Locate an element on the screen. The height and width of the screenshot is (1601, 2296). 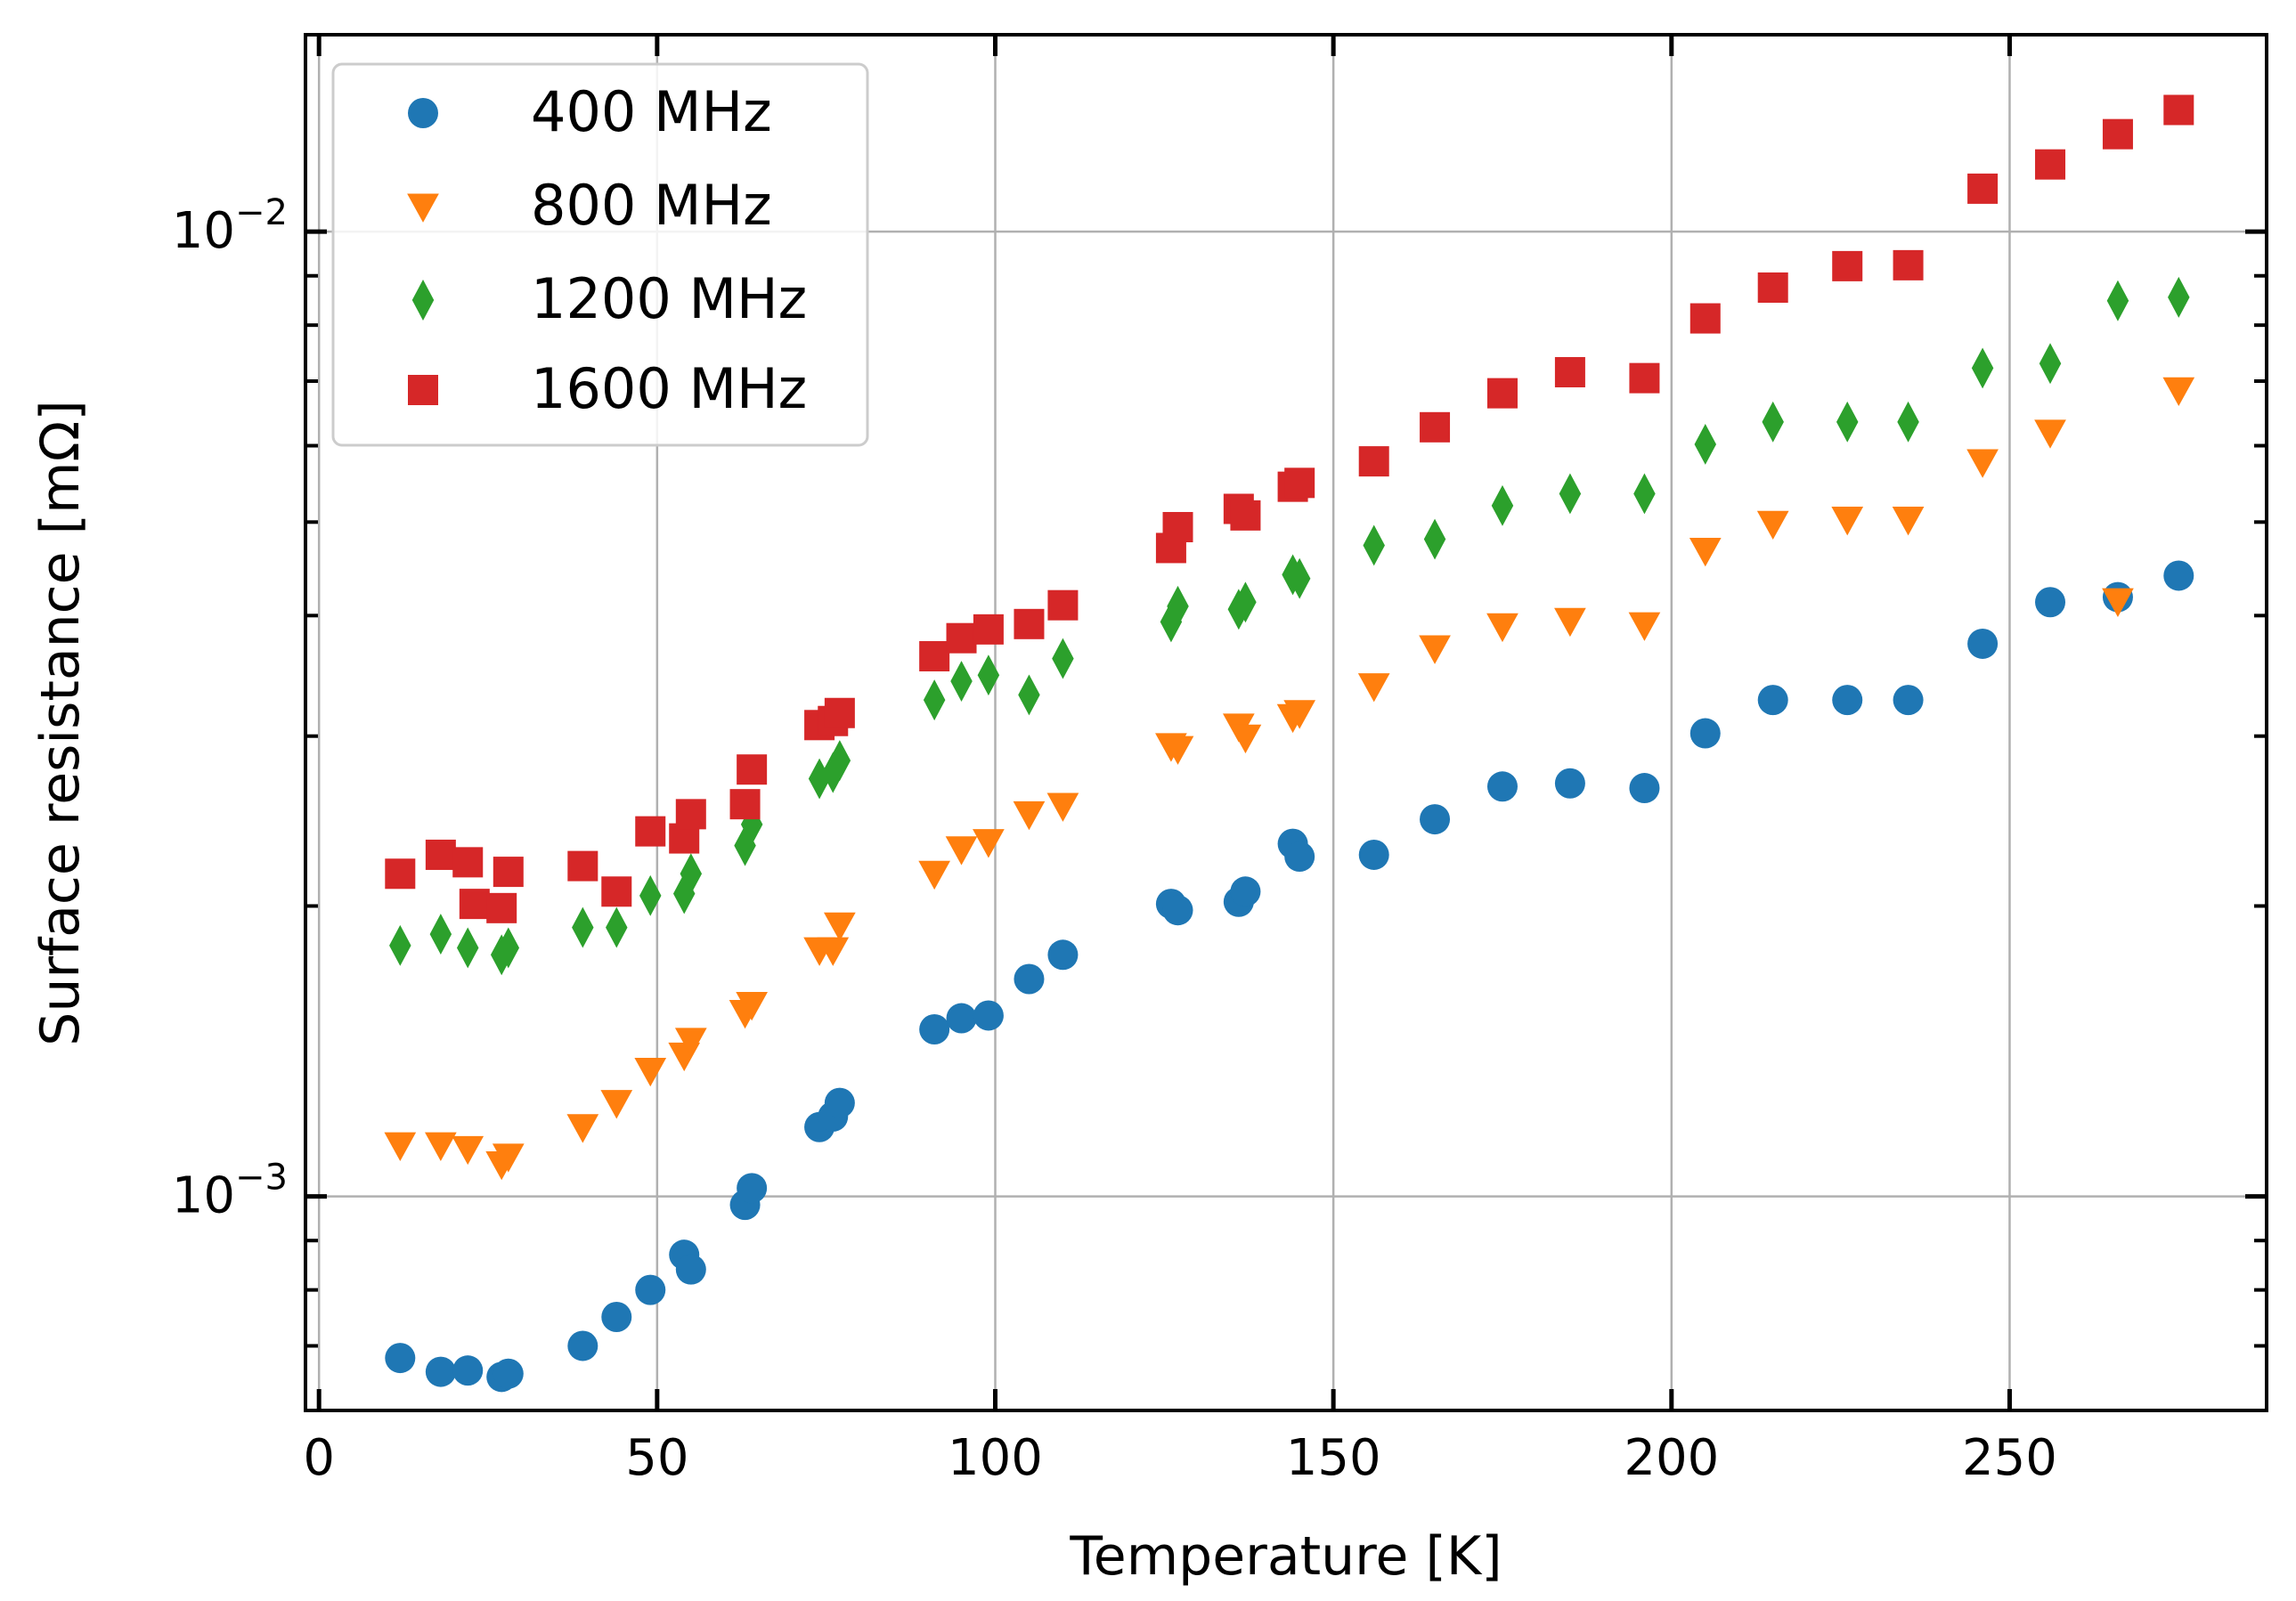
legend-label-1200mhz: 1200 MHz is located at coordinates (669, 298).